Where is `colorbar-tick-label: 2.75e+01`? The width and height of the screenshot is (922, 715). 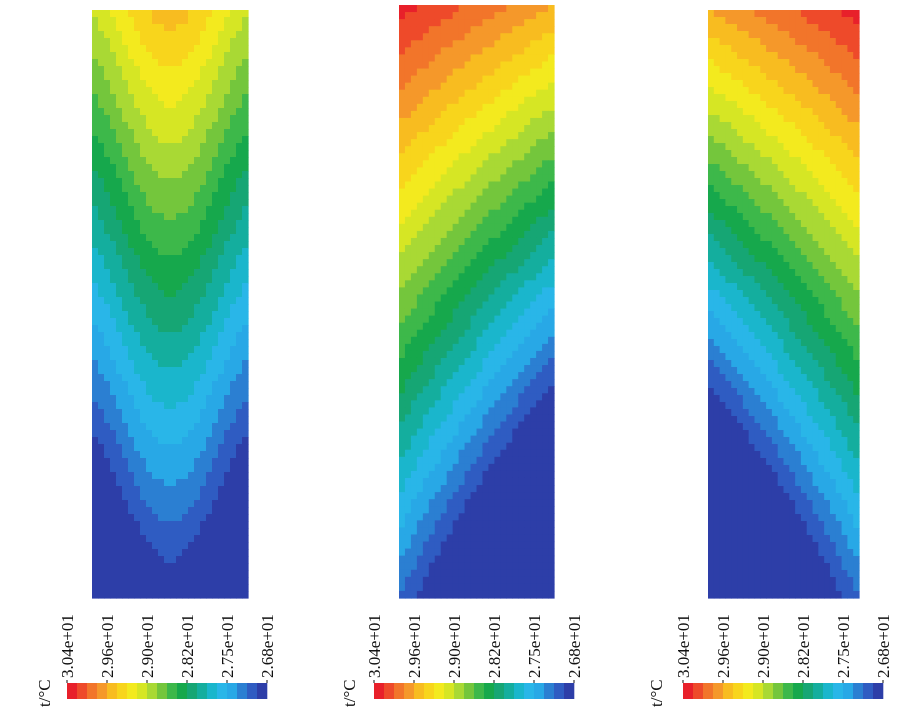 colorbar-tick-label: 2.75e+01 is located at coordinates (227, 646).